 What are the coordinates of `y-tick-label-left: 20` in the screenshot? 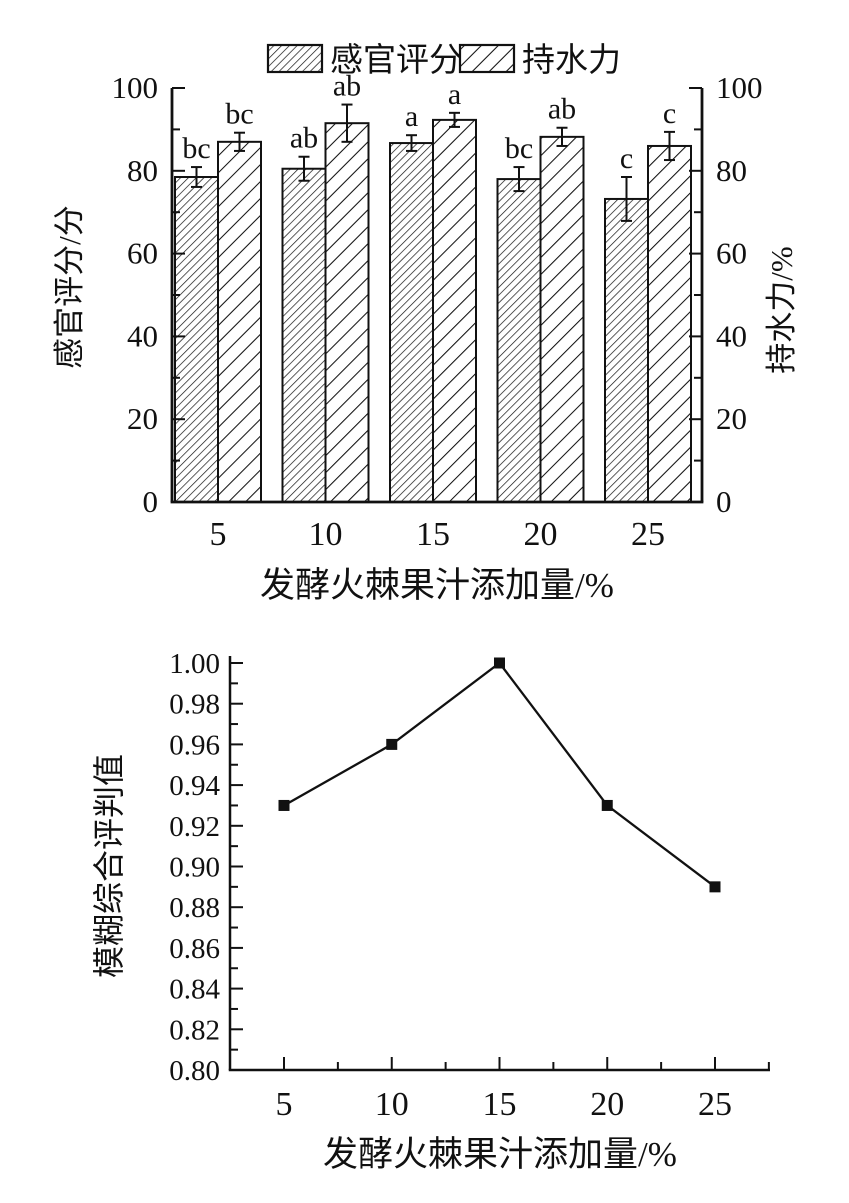 It's located at (142, 418).